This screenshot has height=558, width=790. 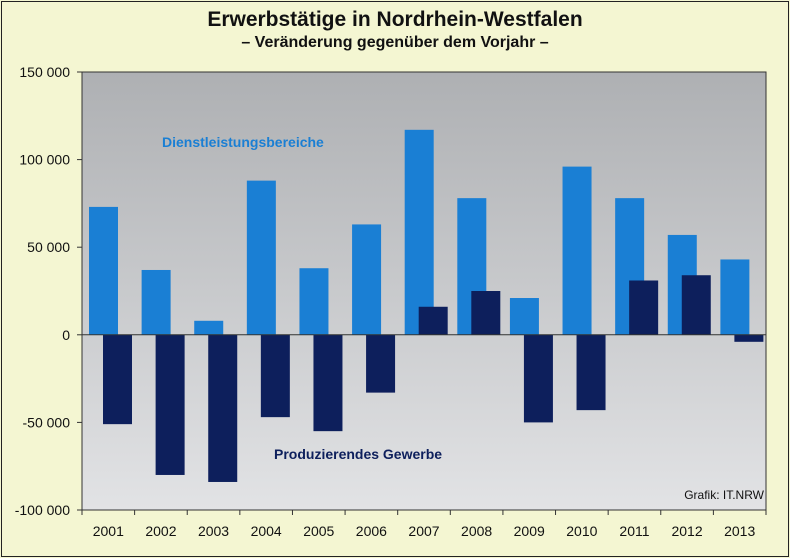 What do you see at coordinates (696, 305) in the screenshot?
I see `bar-produzierend-2012` at bounding box center [696, 305].